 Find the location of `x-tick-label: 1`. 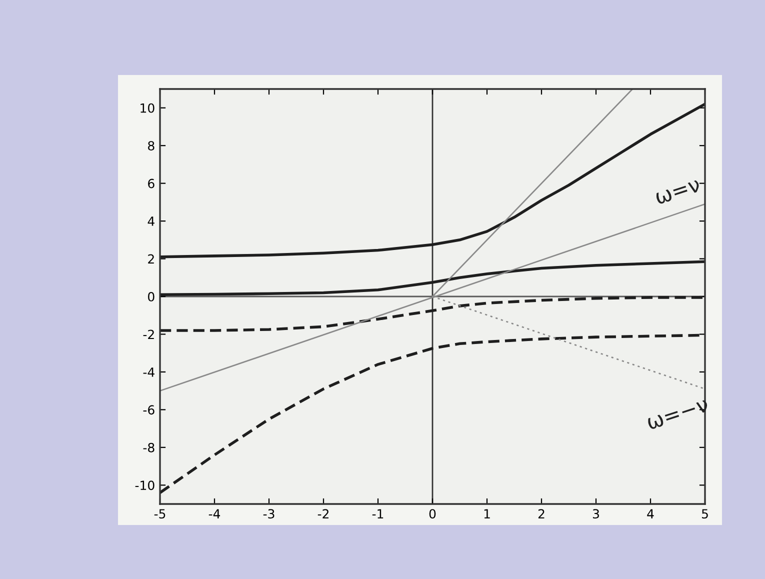

x-tick-label: 1 is located at coordinates (487, 513).